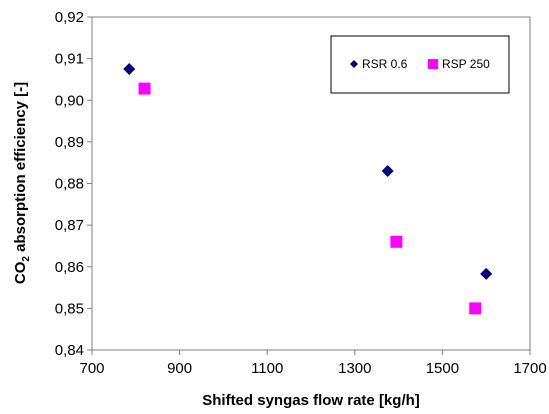 This screenshot has height=414, width=549. Describe the element at coordinates (69, 184) in the screenshot. I see `y-tick-label: 0,88` at that location.